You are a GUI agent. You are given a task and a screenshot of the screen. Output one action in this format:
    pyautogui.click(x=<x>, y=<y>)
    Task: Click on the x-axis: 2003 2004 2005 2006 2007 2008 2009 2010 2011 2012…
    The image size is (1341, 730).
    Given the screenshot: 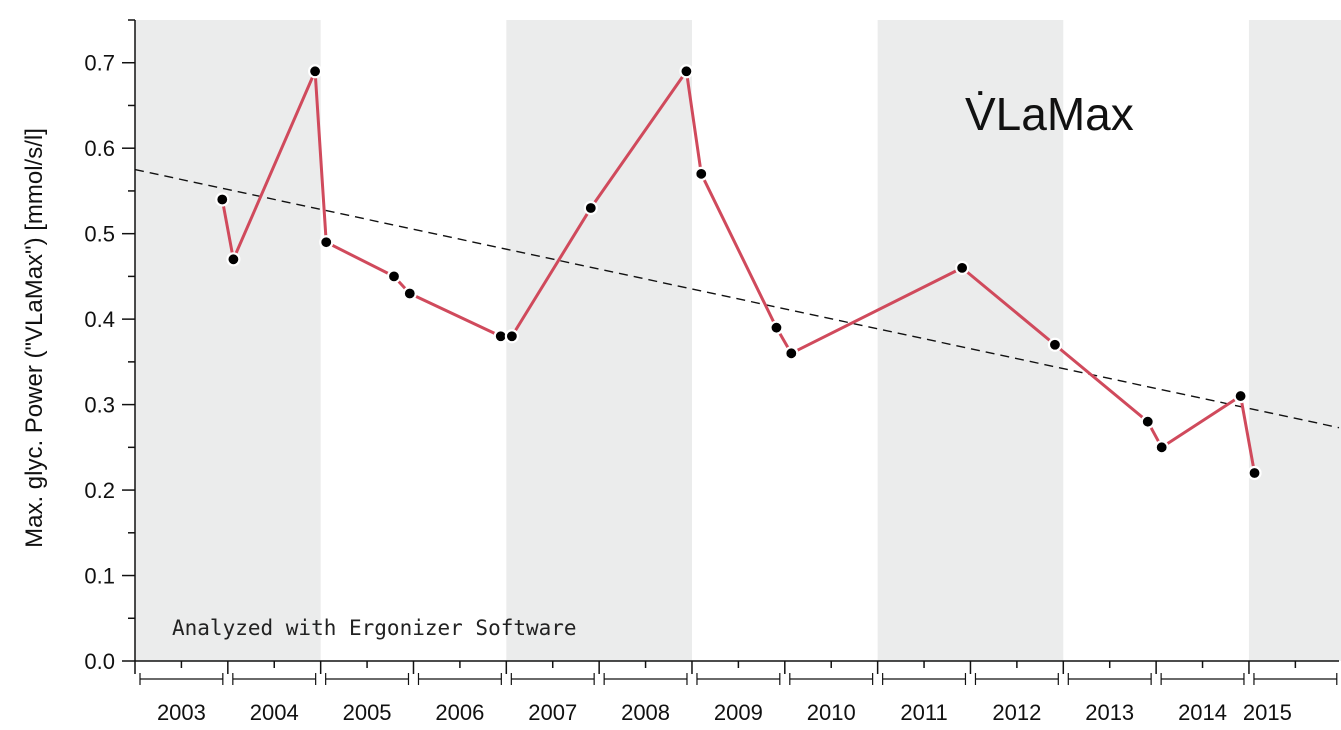 What is the action you would take?
    pyautogui.click(x=736, y=692)
    